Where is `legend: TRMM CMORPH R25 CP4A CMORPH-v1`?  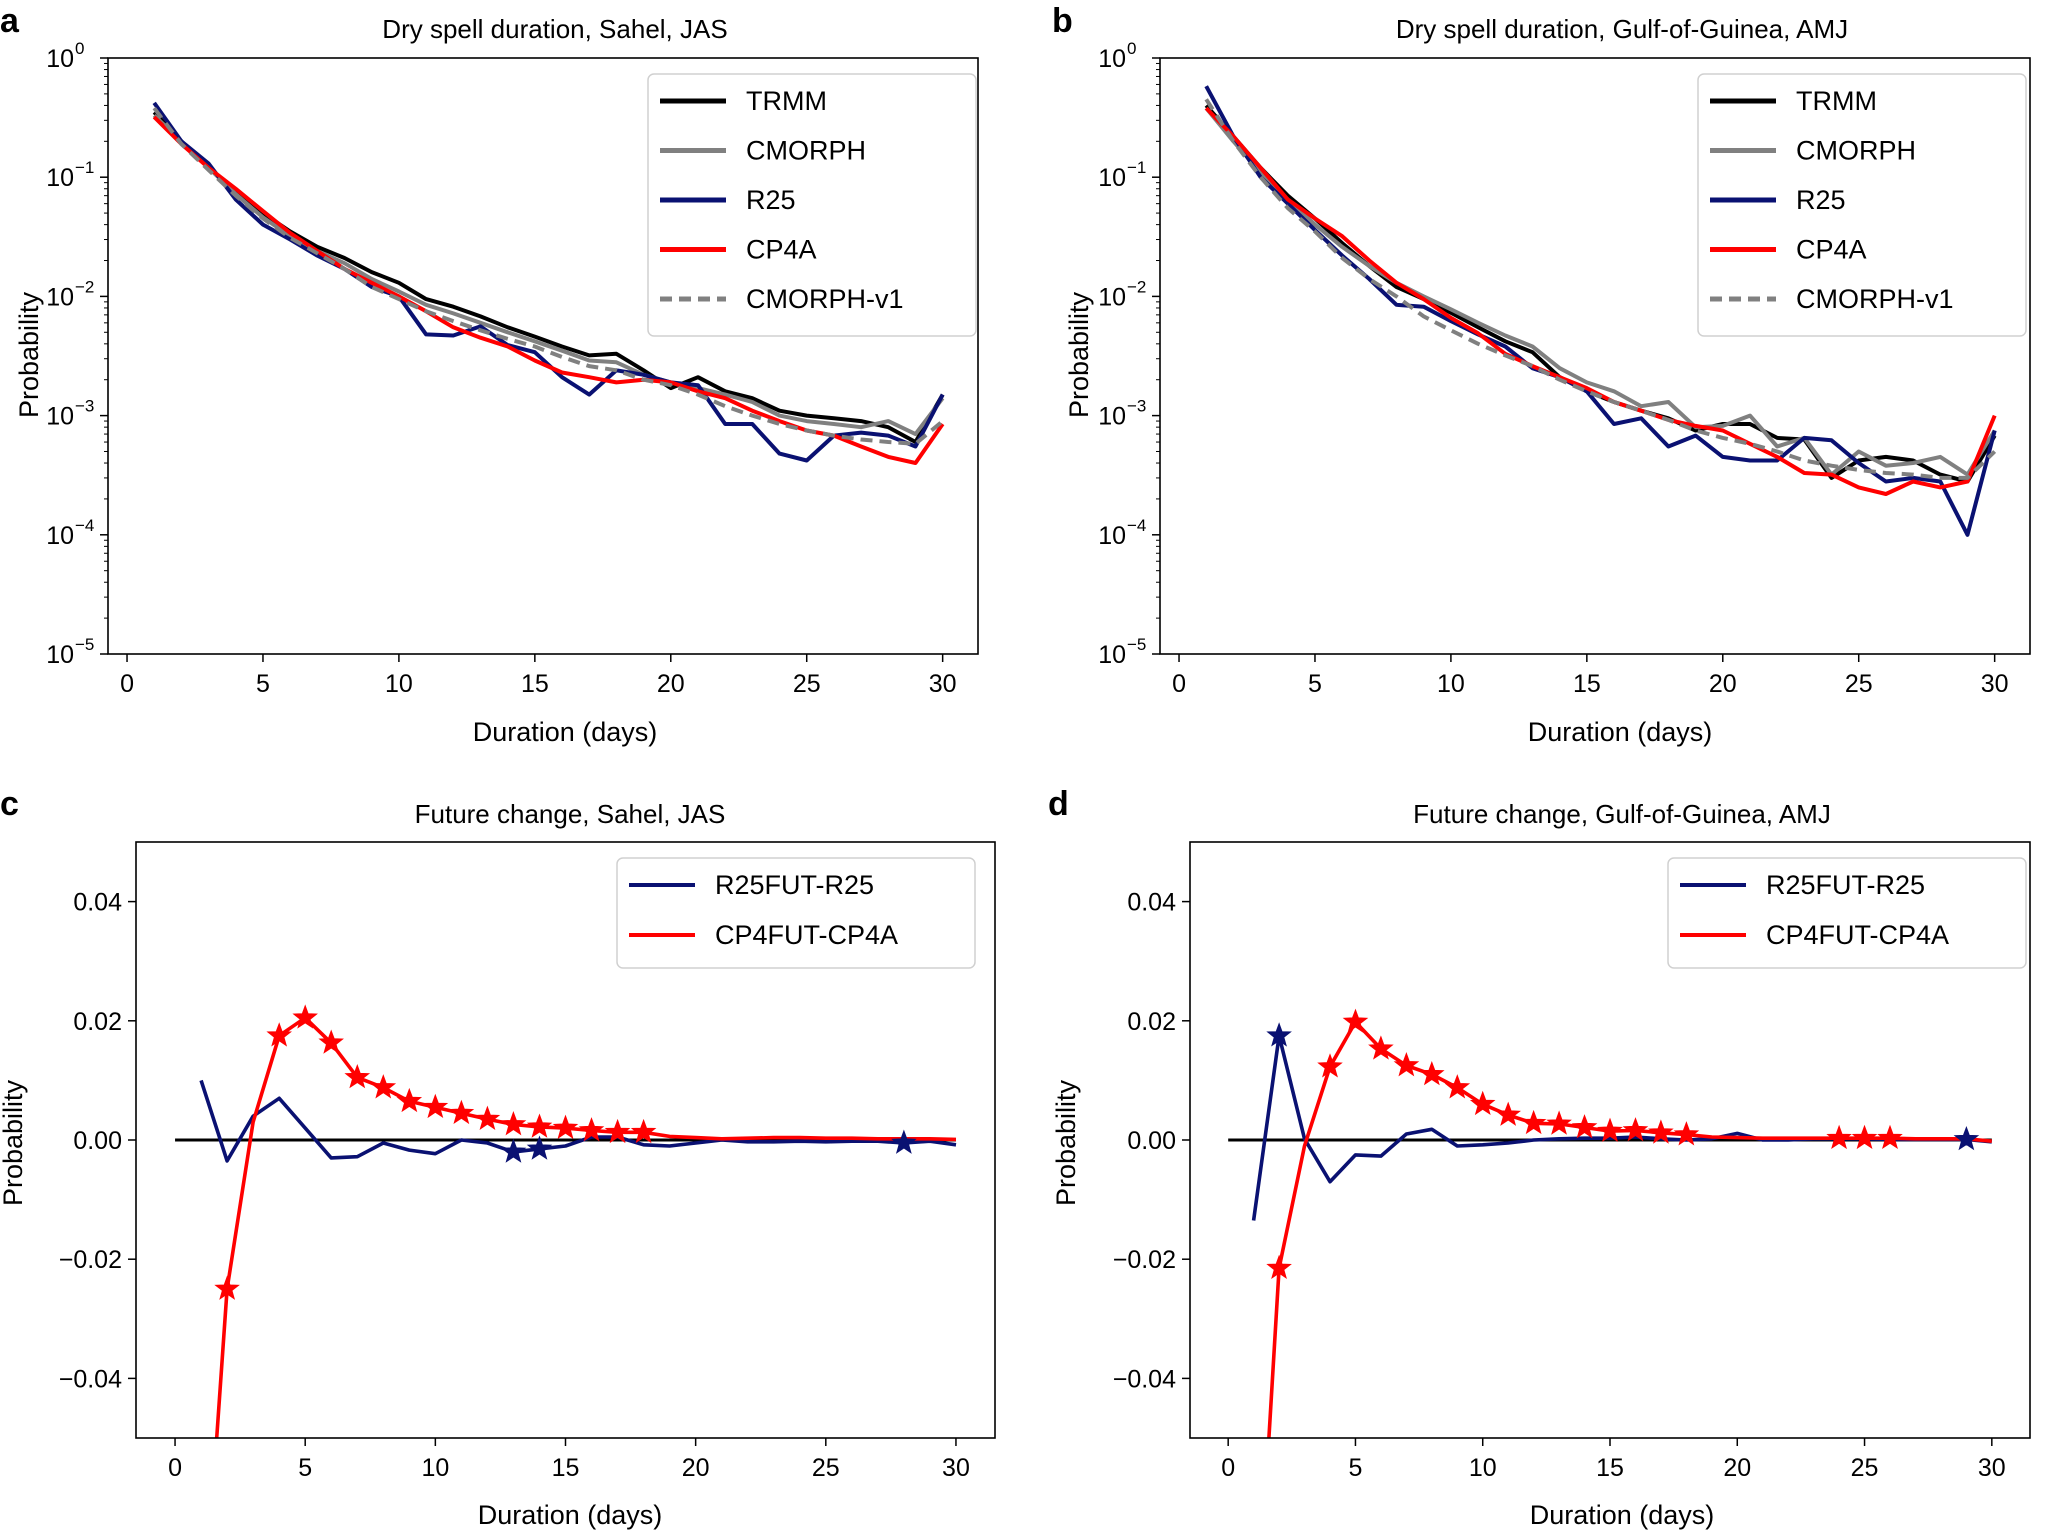 legend: TRMM CMORPH R25 CP4A CMORPH-v1 is located at coordinates (1862, 205).